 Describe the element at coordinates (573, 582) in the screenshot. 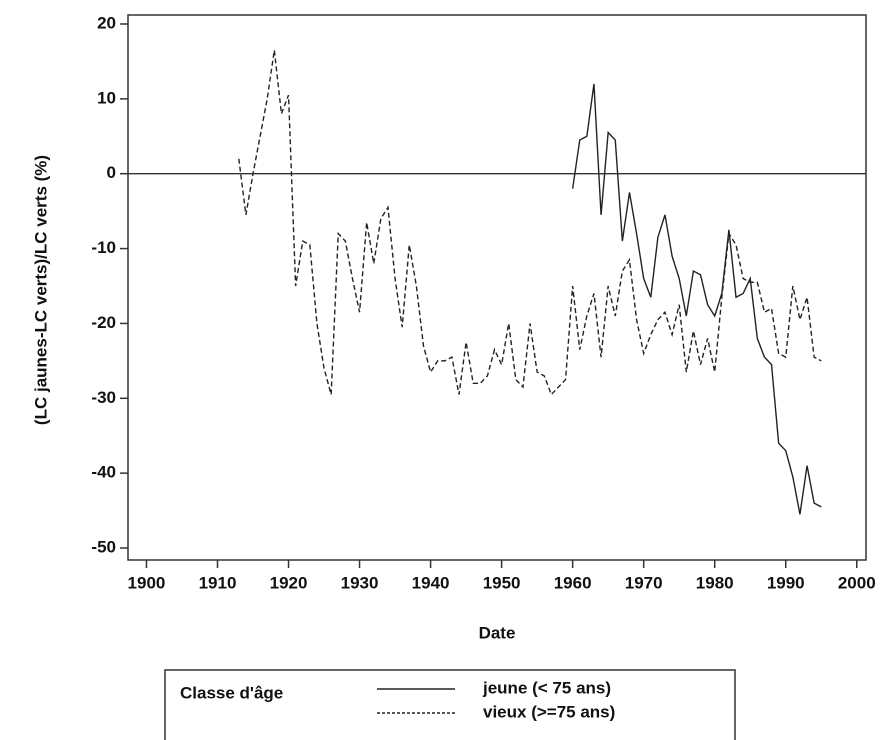

I see `x-tick-label: 1960` at that location.